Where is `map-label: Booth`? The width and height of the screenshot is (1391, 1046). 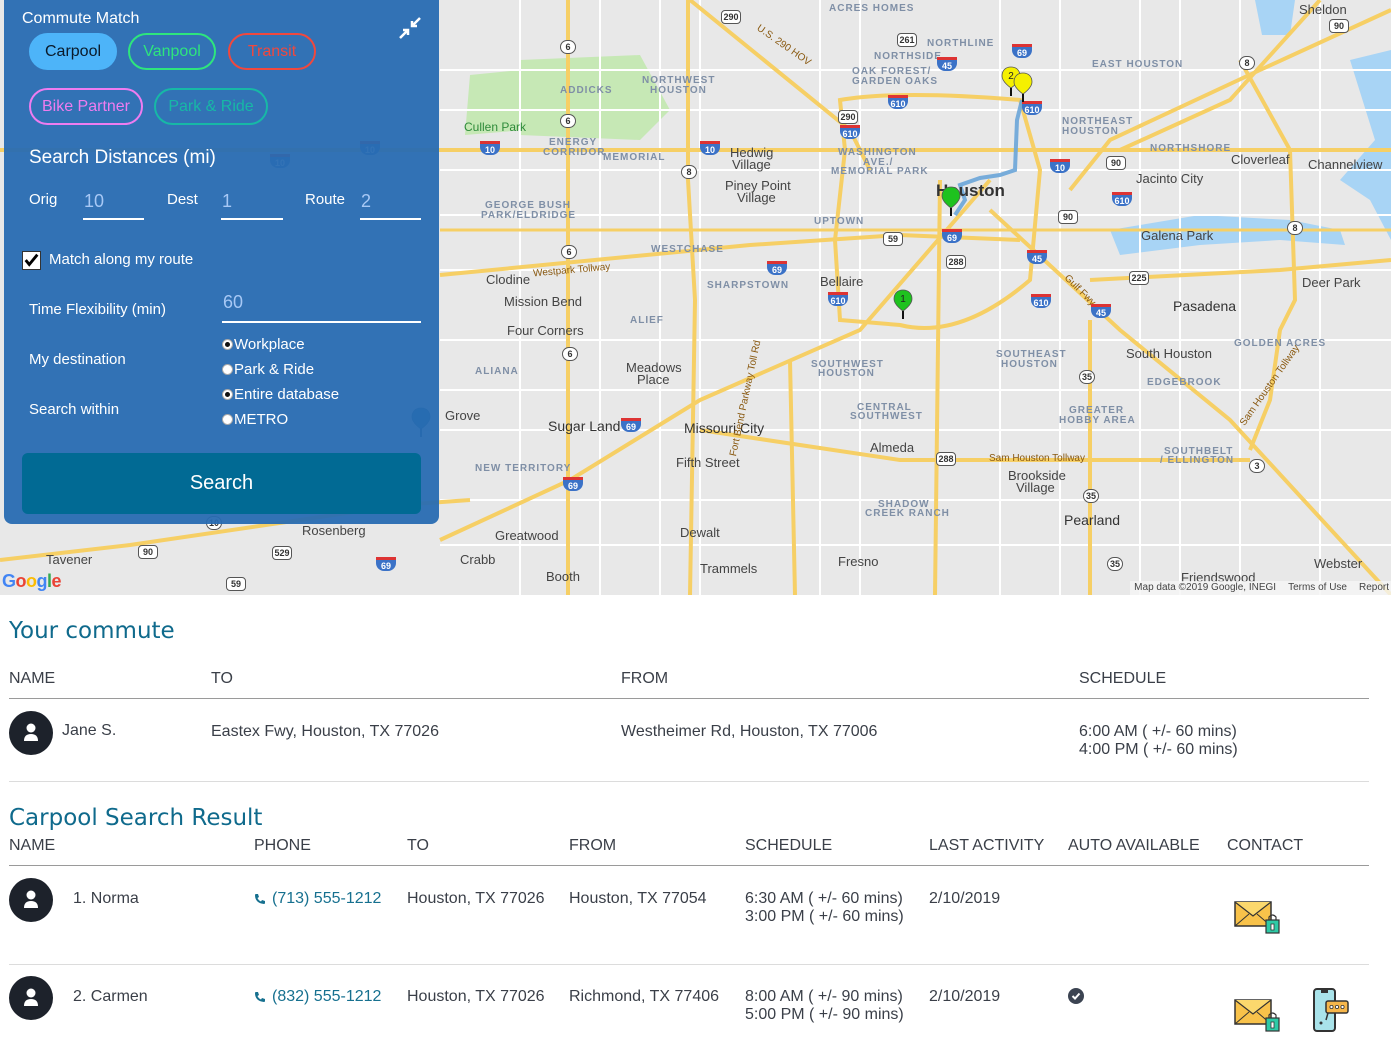 map-label: Booth is located at coordinates (563, 576).